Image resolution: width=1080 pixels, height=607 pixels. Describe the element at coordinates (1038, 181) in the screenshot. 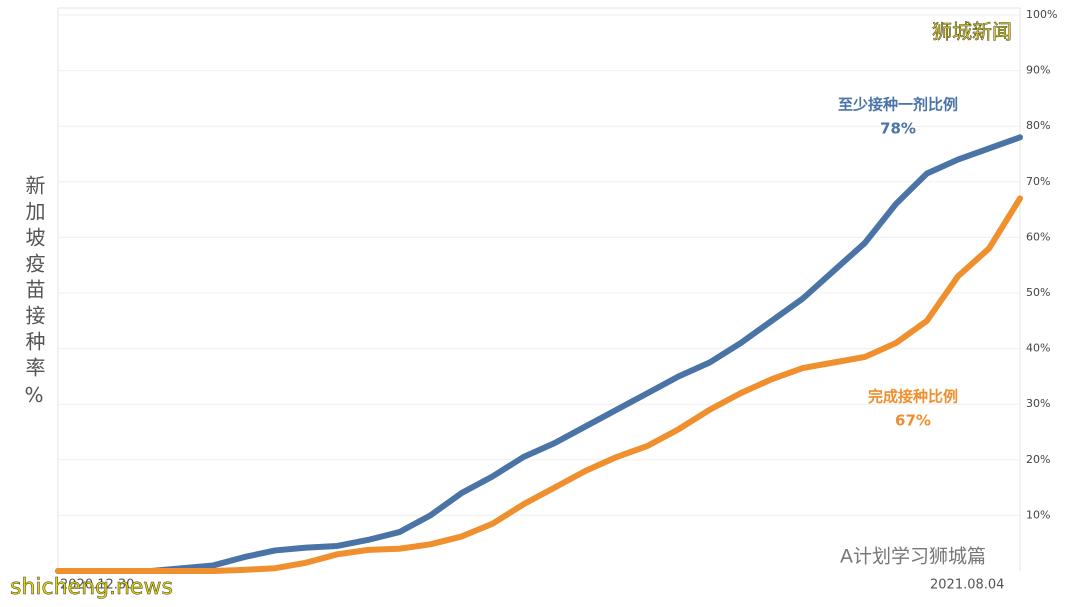

I see `y-tick-label: 70%` at that location.